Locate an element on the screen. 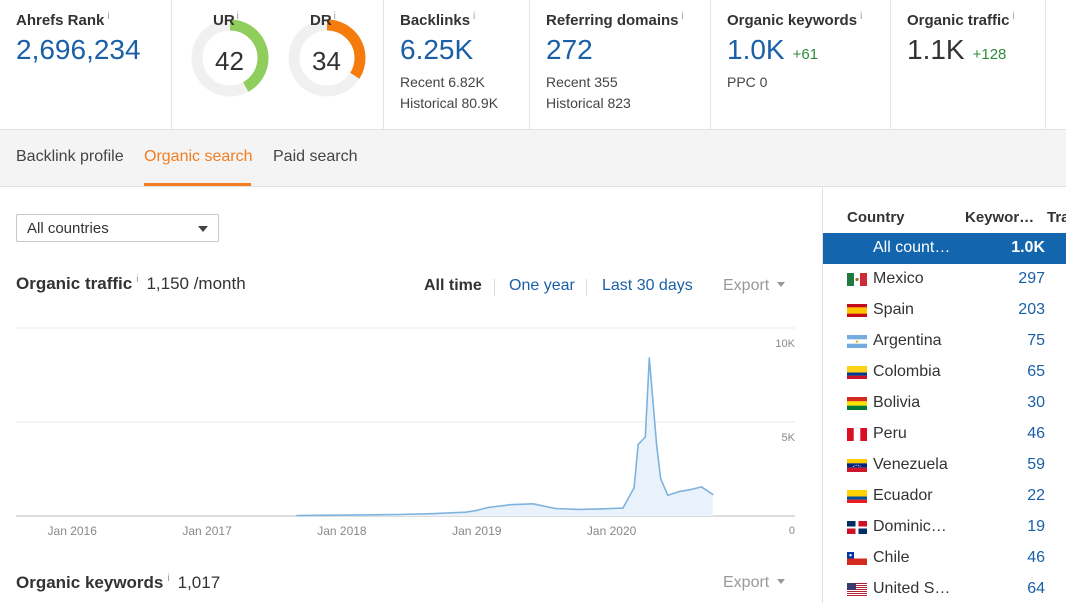 This screenshot has height=603, width=1066. organic-traffic-label: Organic traffic i is located at coordinates (961, 20).